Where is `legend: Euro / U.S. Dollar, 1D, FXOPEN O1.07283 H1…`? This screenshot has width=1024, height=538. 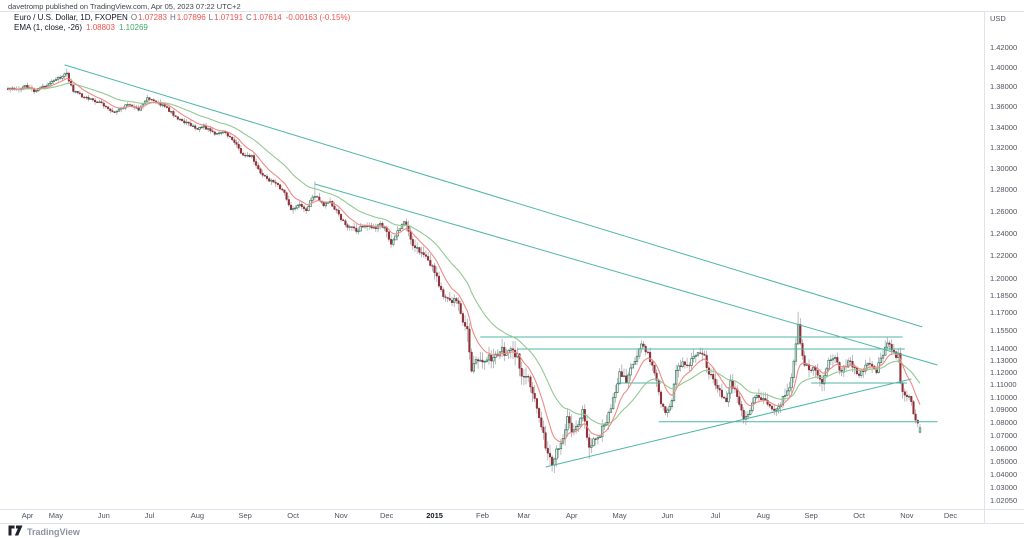
legend: Euro / U.S. Dollar, 1D, FXOPEN O1.07283 H1… is located at coordinates (182, 22).